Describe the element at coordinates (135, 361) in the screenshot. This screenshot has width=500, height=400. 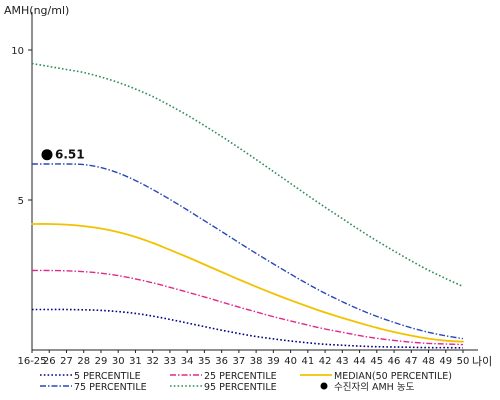
I see `x-tick-label: 31` at that location.